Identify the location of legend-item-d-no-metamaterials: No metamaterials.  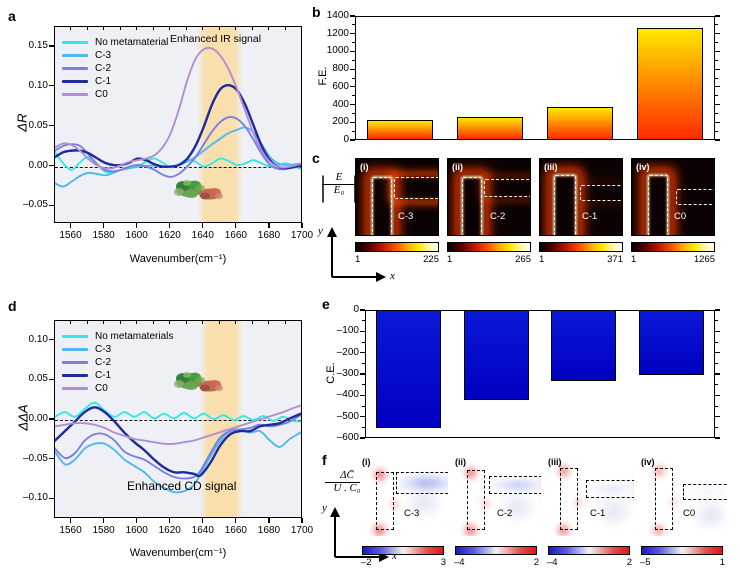
(117, 336).